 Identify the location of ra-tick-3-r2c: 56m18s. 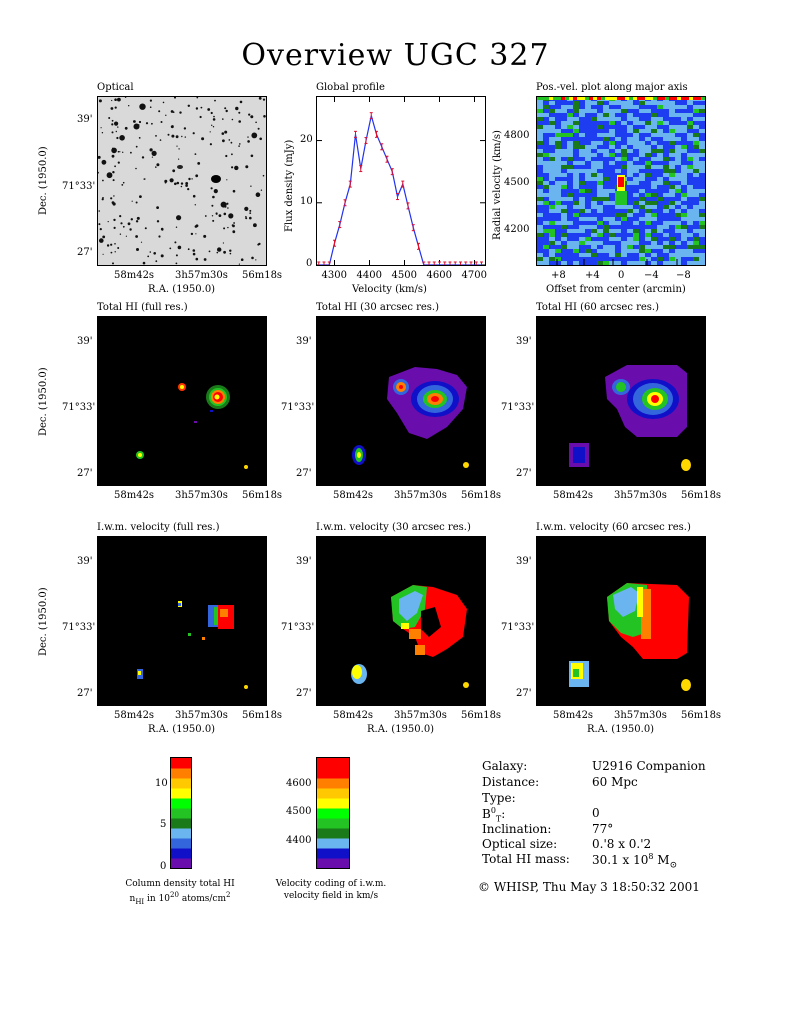
(701, 495).